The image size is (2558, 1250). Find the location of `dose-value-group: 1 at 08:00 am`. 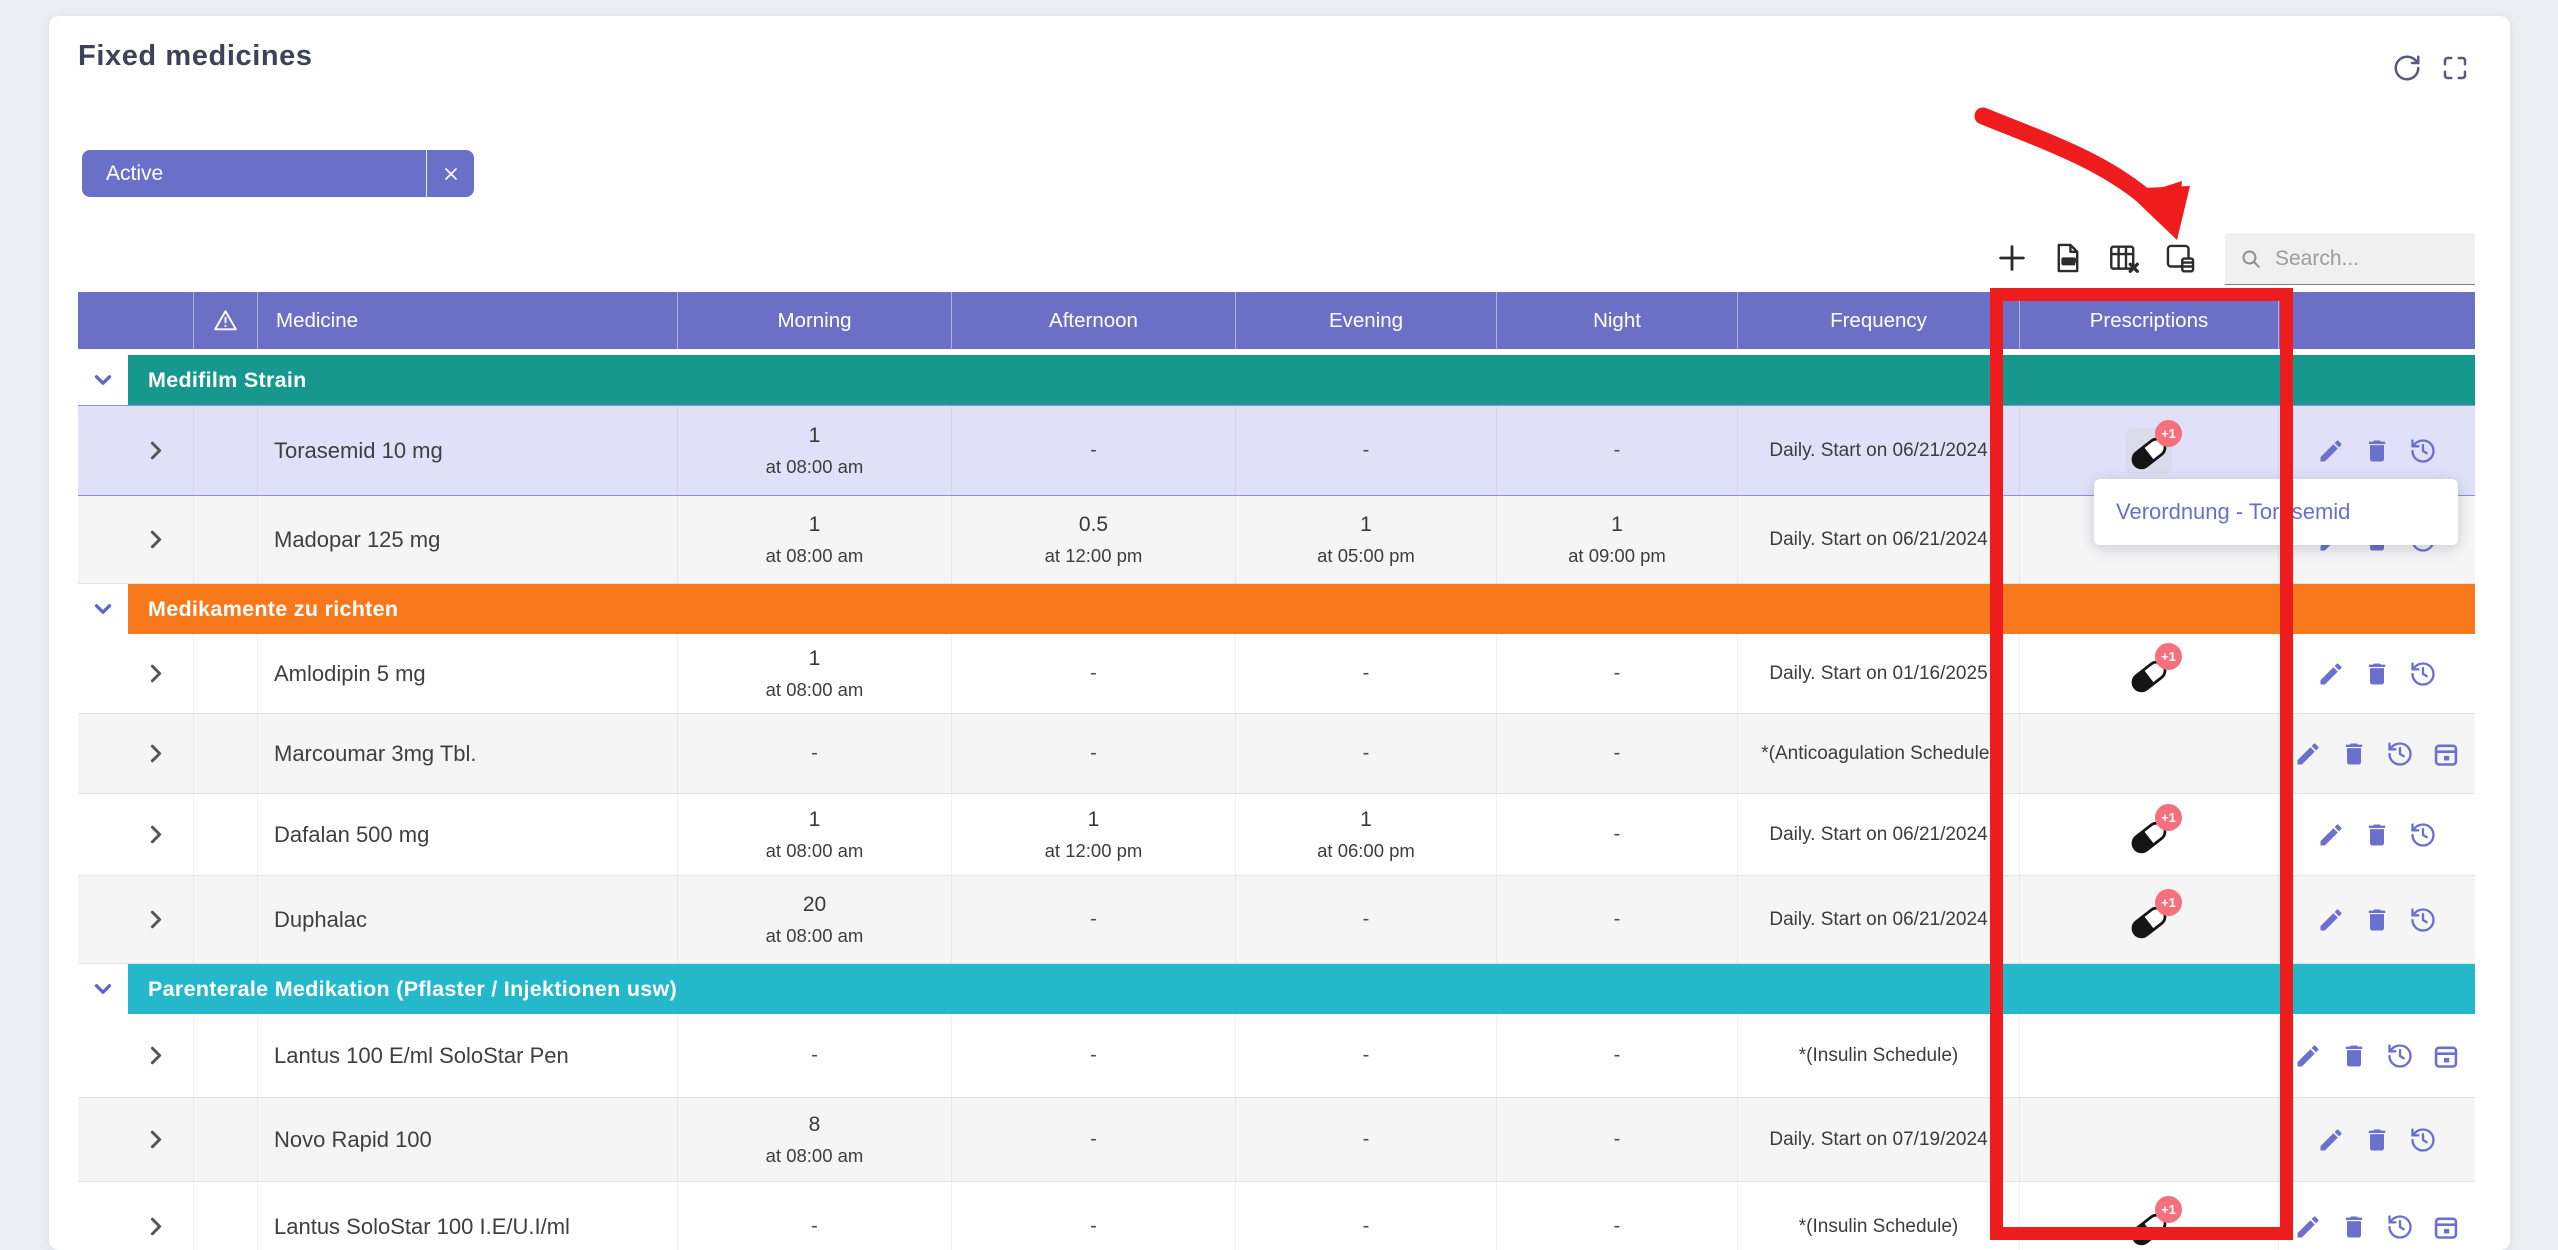

dose-value-group: 1 at 08:00 am is located at coordinates (815, 451).